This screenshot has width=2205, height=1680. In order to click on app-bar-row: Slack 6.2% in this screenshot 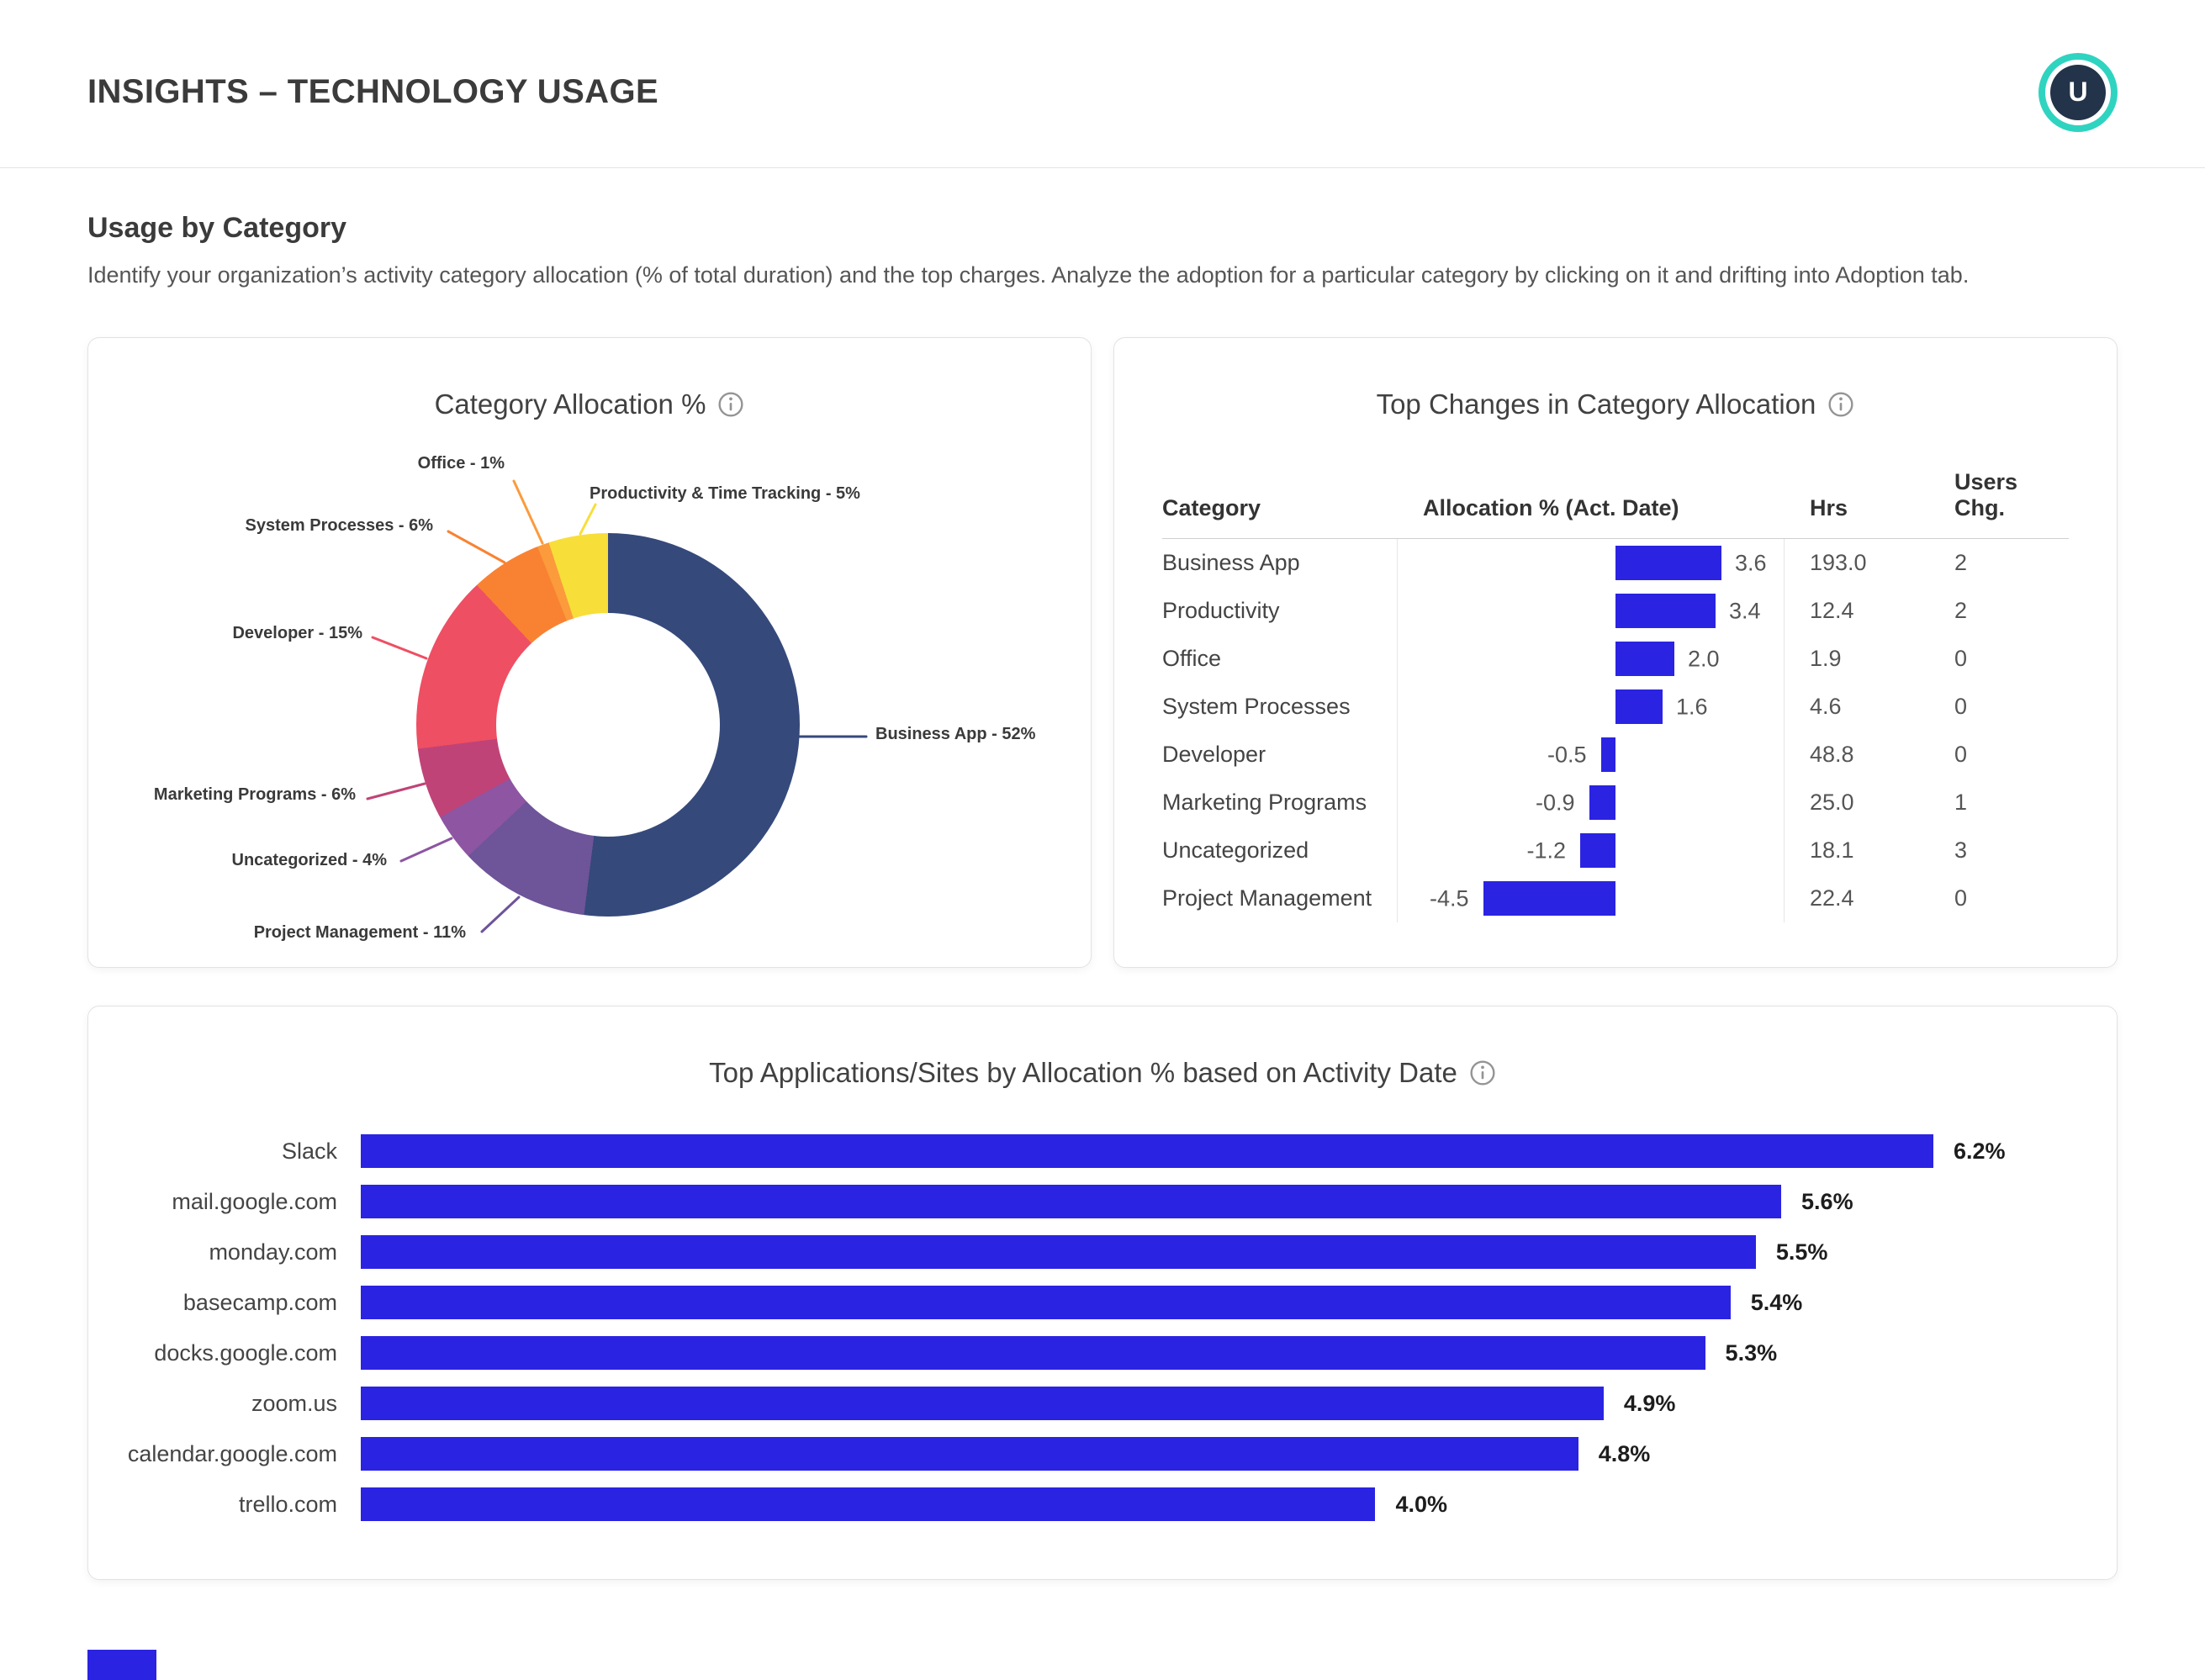, I will do `click(1119, 1152)`.